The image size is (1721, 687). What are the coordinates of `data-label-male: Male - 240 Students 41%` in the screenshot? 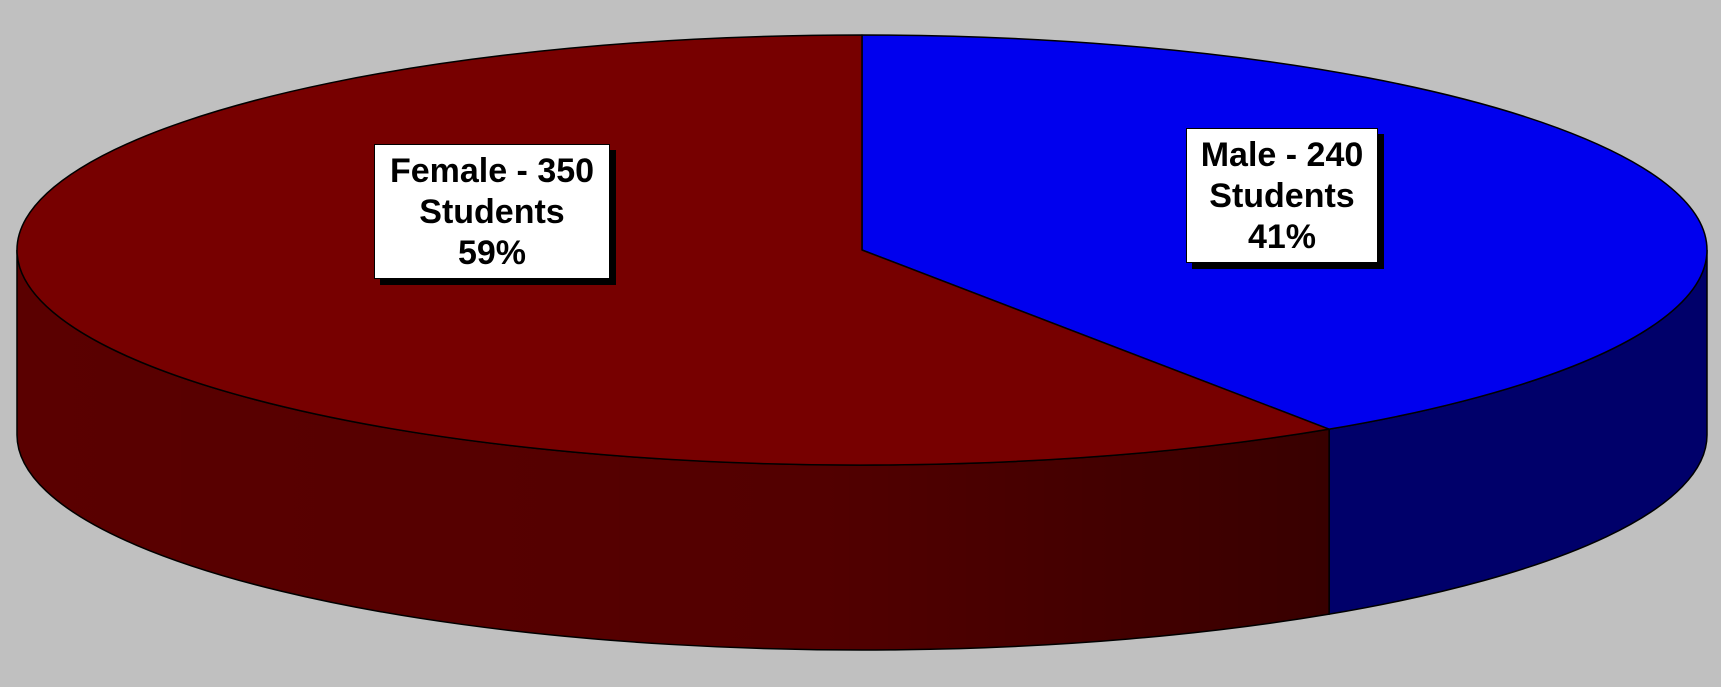 It's located at (1282, 195).